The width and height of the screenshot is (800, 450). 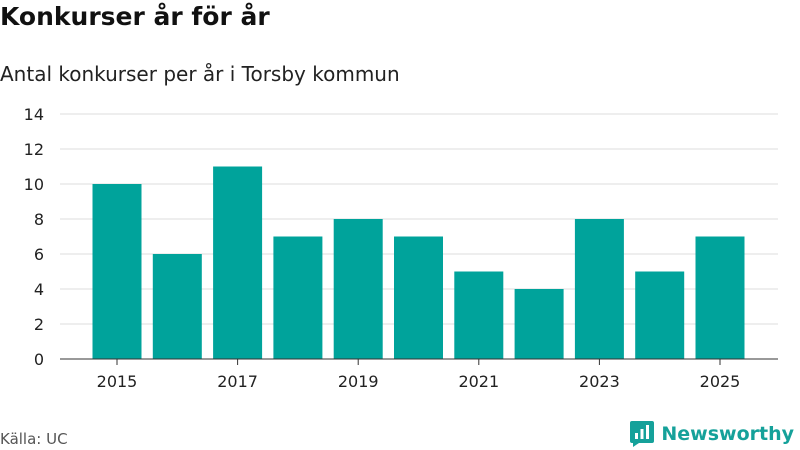 I want to click on y-tick-label: 12, so click(x=34, y=149).